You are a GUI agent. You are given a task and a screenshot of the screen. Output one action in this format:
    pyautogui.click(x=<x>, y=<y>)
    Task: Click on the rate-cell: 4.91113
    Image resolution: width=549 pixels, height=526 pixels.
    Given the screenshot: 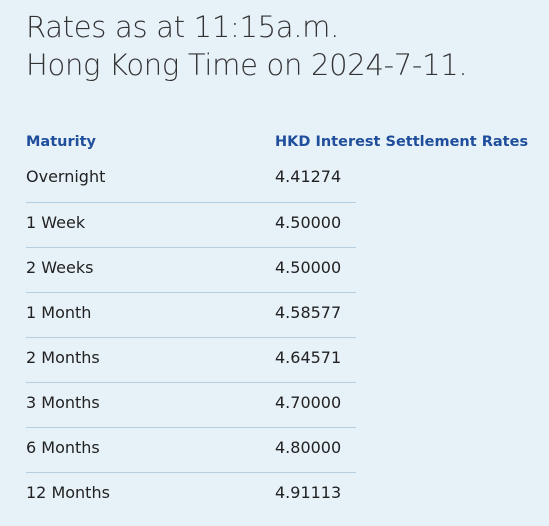 What is the action you would take?
    pyautogui.click(x=308, y=492)
    